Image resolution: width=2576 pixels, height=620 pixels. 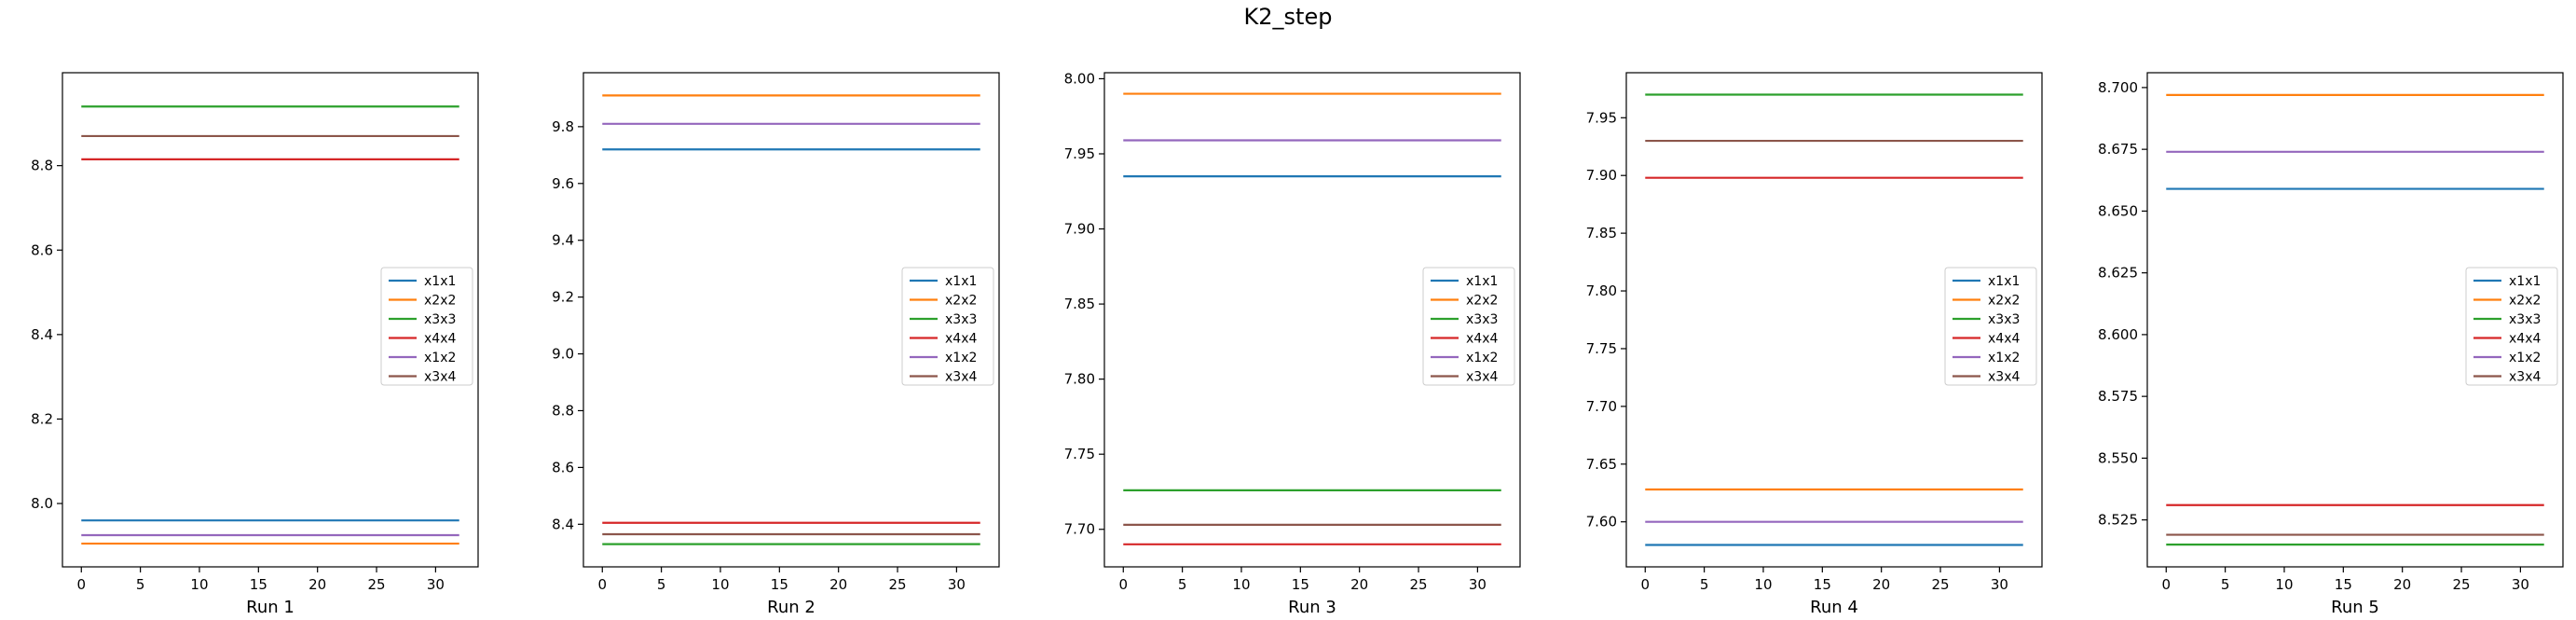 I want to click on y-tick-label: 9.6, so click(x=563, y=183).